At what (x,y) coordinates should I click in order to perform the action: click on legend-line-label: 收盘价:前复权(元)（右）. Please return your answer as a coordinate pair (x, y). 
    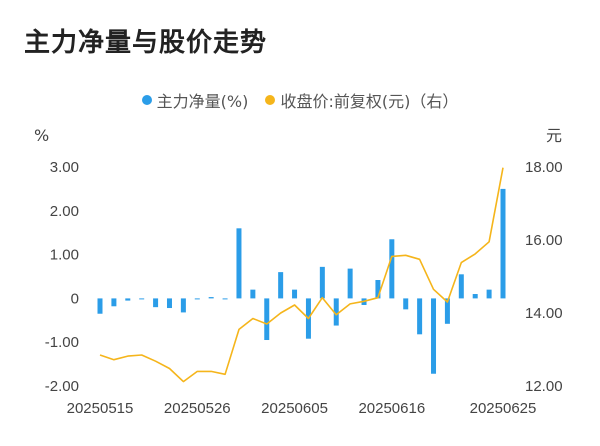
    Looking at the image, I should click on (369, 101).